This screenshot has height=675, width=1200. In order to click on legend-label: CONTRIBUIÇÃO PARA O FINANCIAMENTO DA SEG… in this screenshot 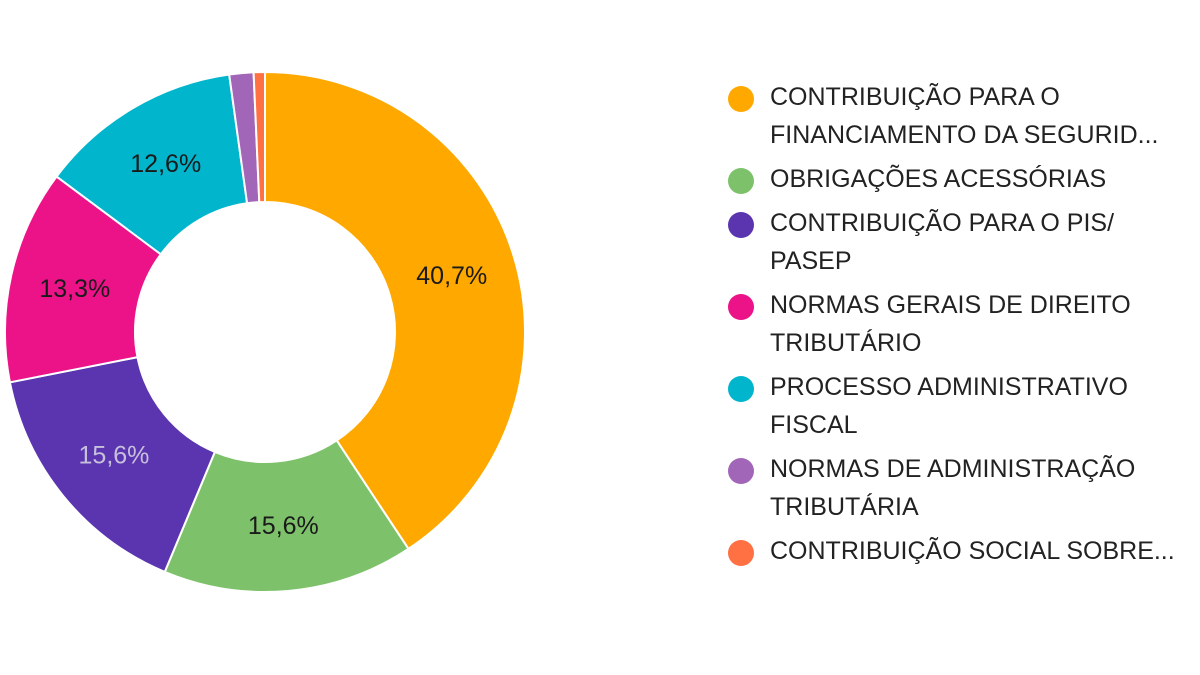, I will do `click(964, 116)`.